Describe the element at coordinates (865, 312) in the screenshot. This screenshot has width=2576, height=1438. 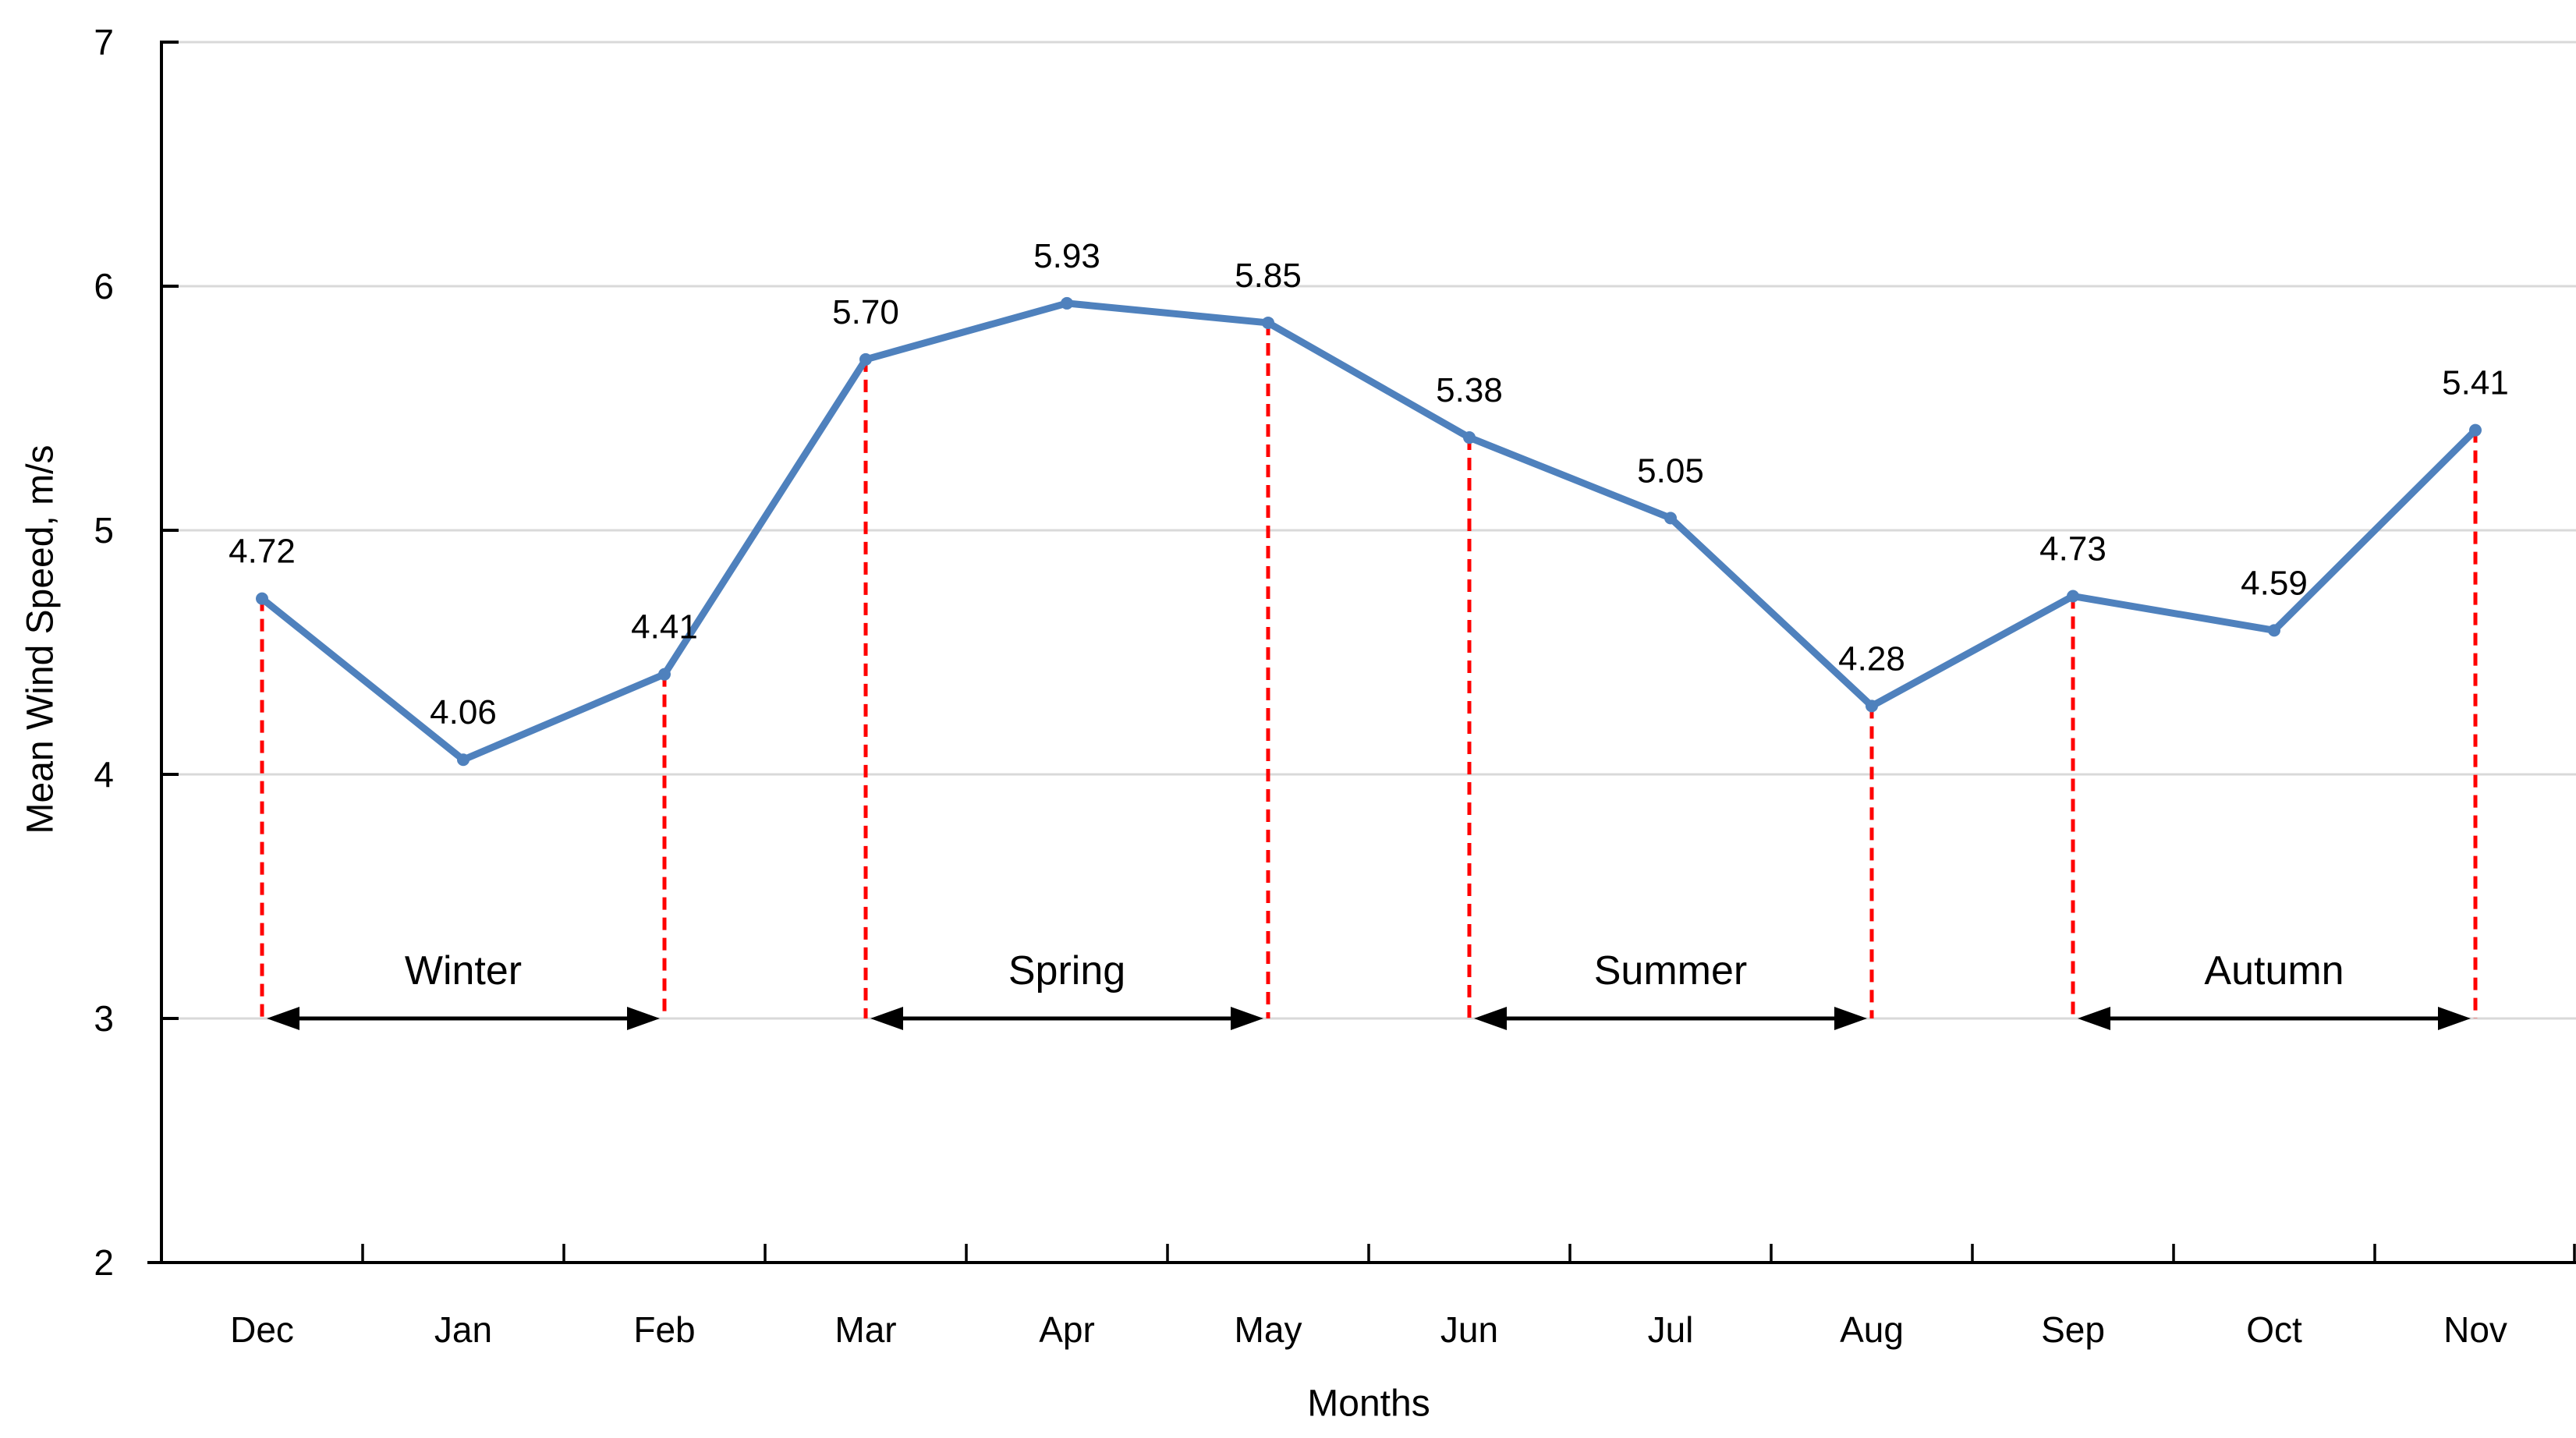
I see `data-label: 5.70` at that location.